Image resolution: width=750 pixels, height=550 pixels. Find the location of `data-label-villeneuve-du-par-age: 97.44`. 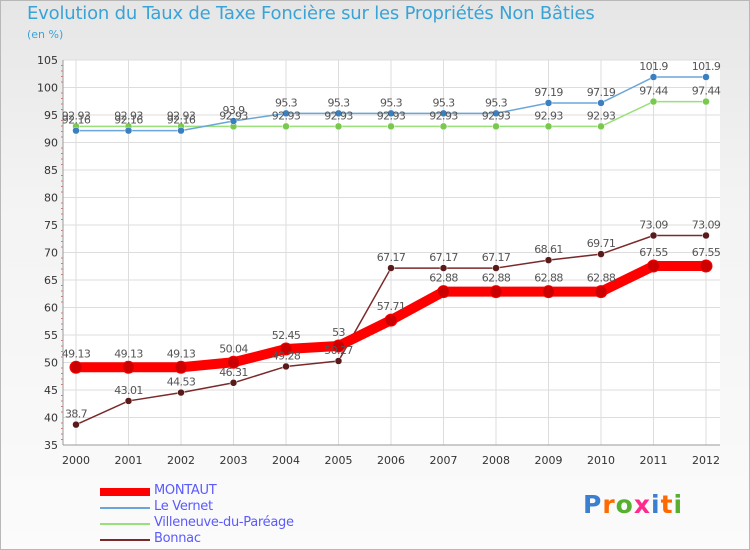

data-label-villeneuve-du-par-age: 97.44 is located at coordinates (706, 91).